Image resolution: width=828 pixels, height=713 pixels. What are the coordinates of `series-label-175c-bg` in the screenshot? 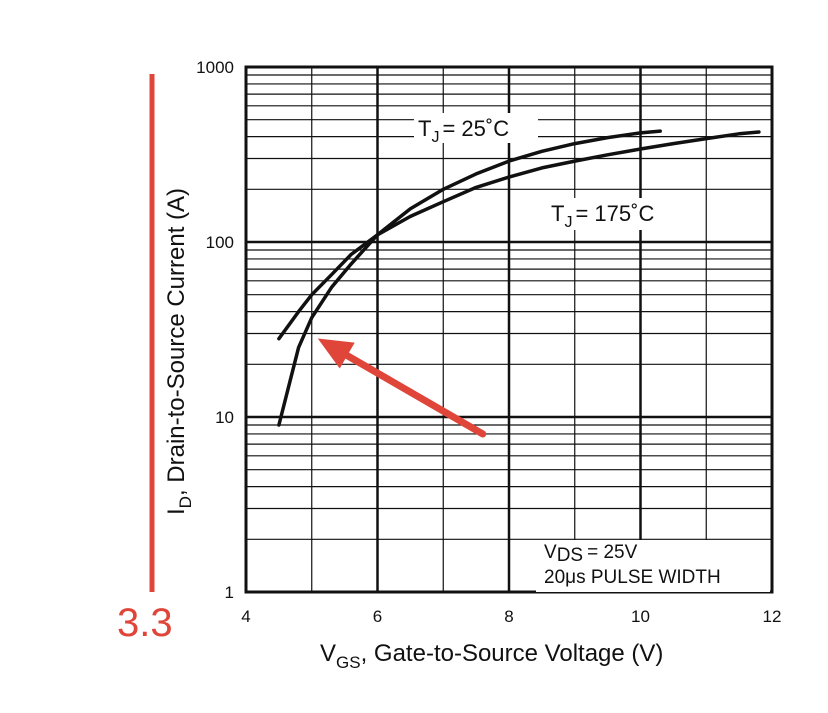 It's located at (615, 214).